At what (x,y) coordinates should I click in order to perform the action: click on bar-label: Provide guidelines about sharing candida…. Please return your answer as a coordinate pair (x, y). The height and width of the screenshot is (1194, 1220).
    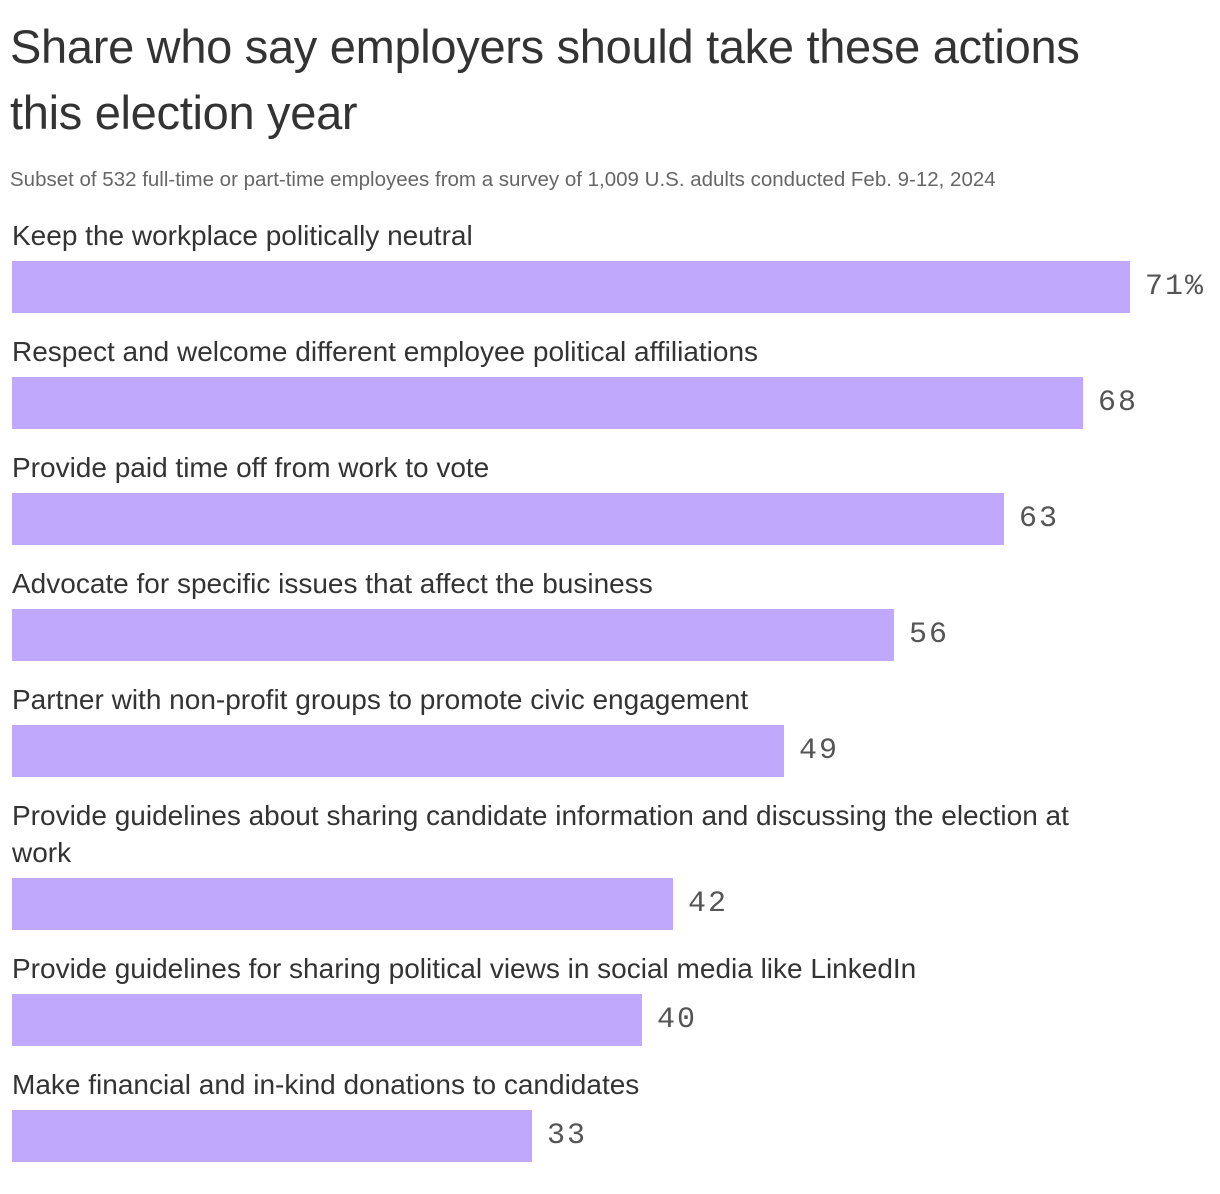
    Looking at the image, I should click on (540, 834).